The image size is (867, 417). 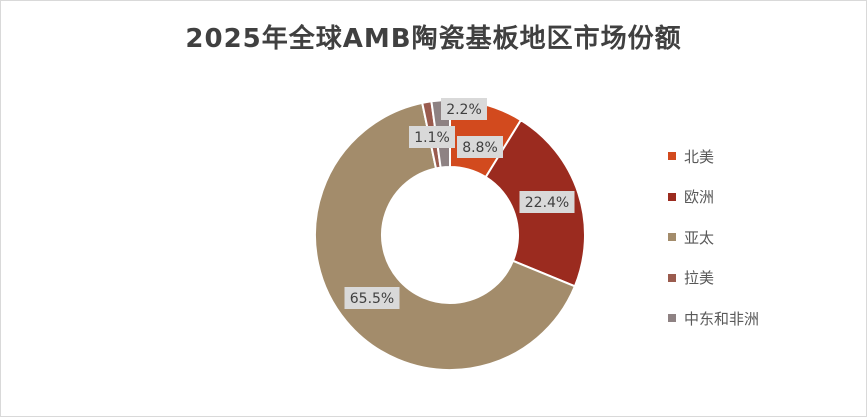 What do you see at coordinates (699, 156) in the screenshot?
I see `legend-label: 北美` at bounding box center [699, 156].